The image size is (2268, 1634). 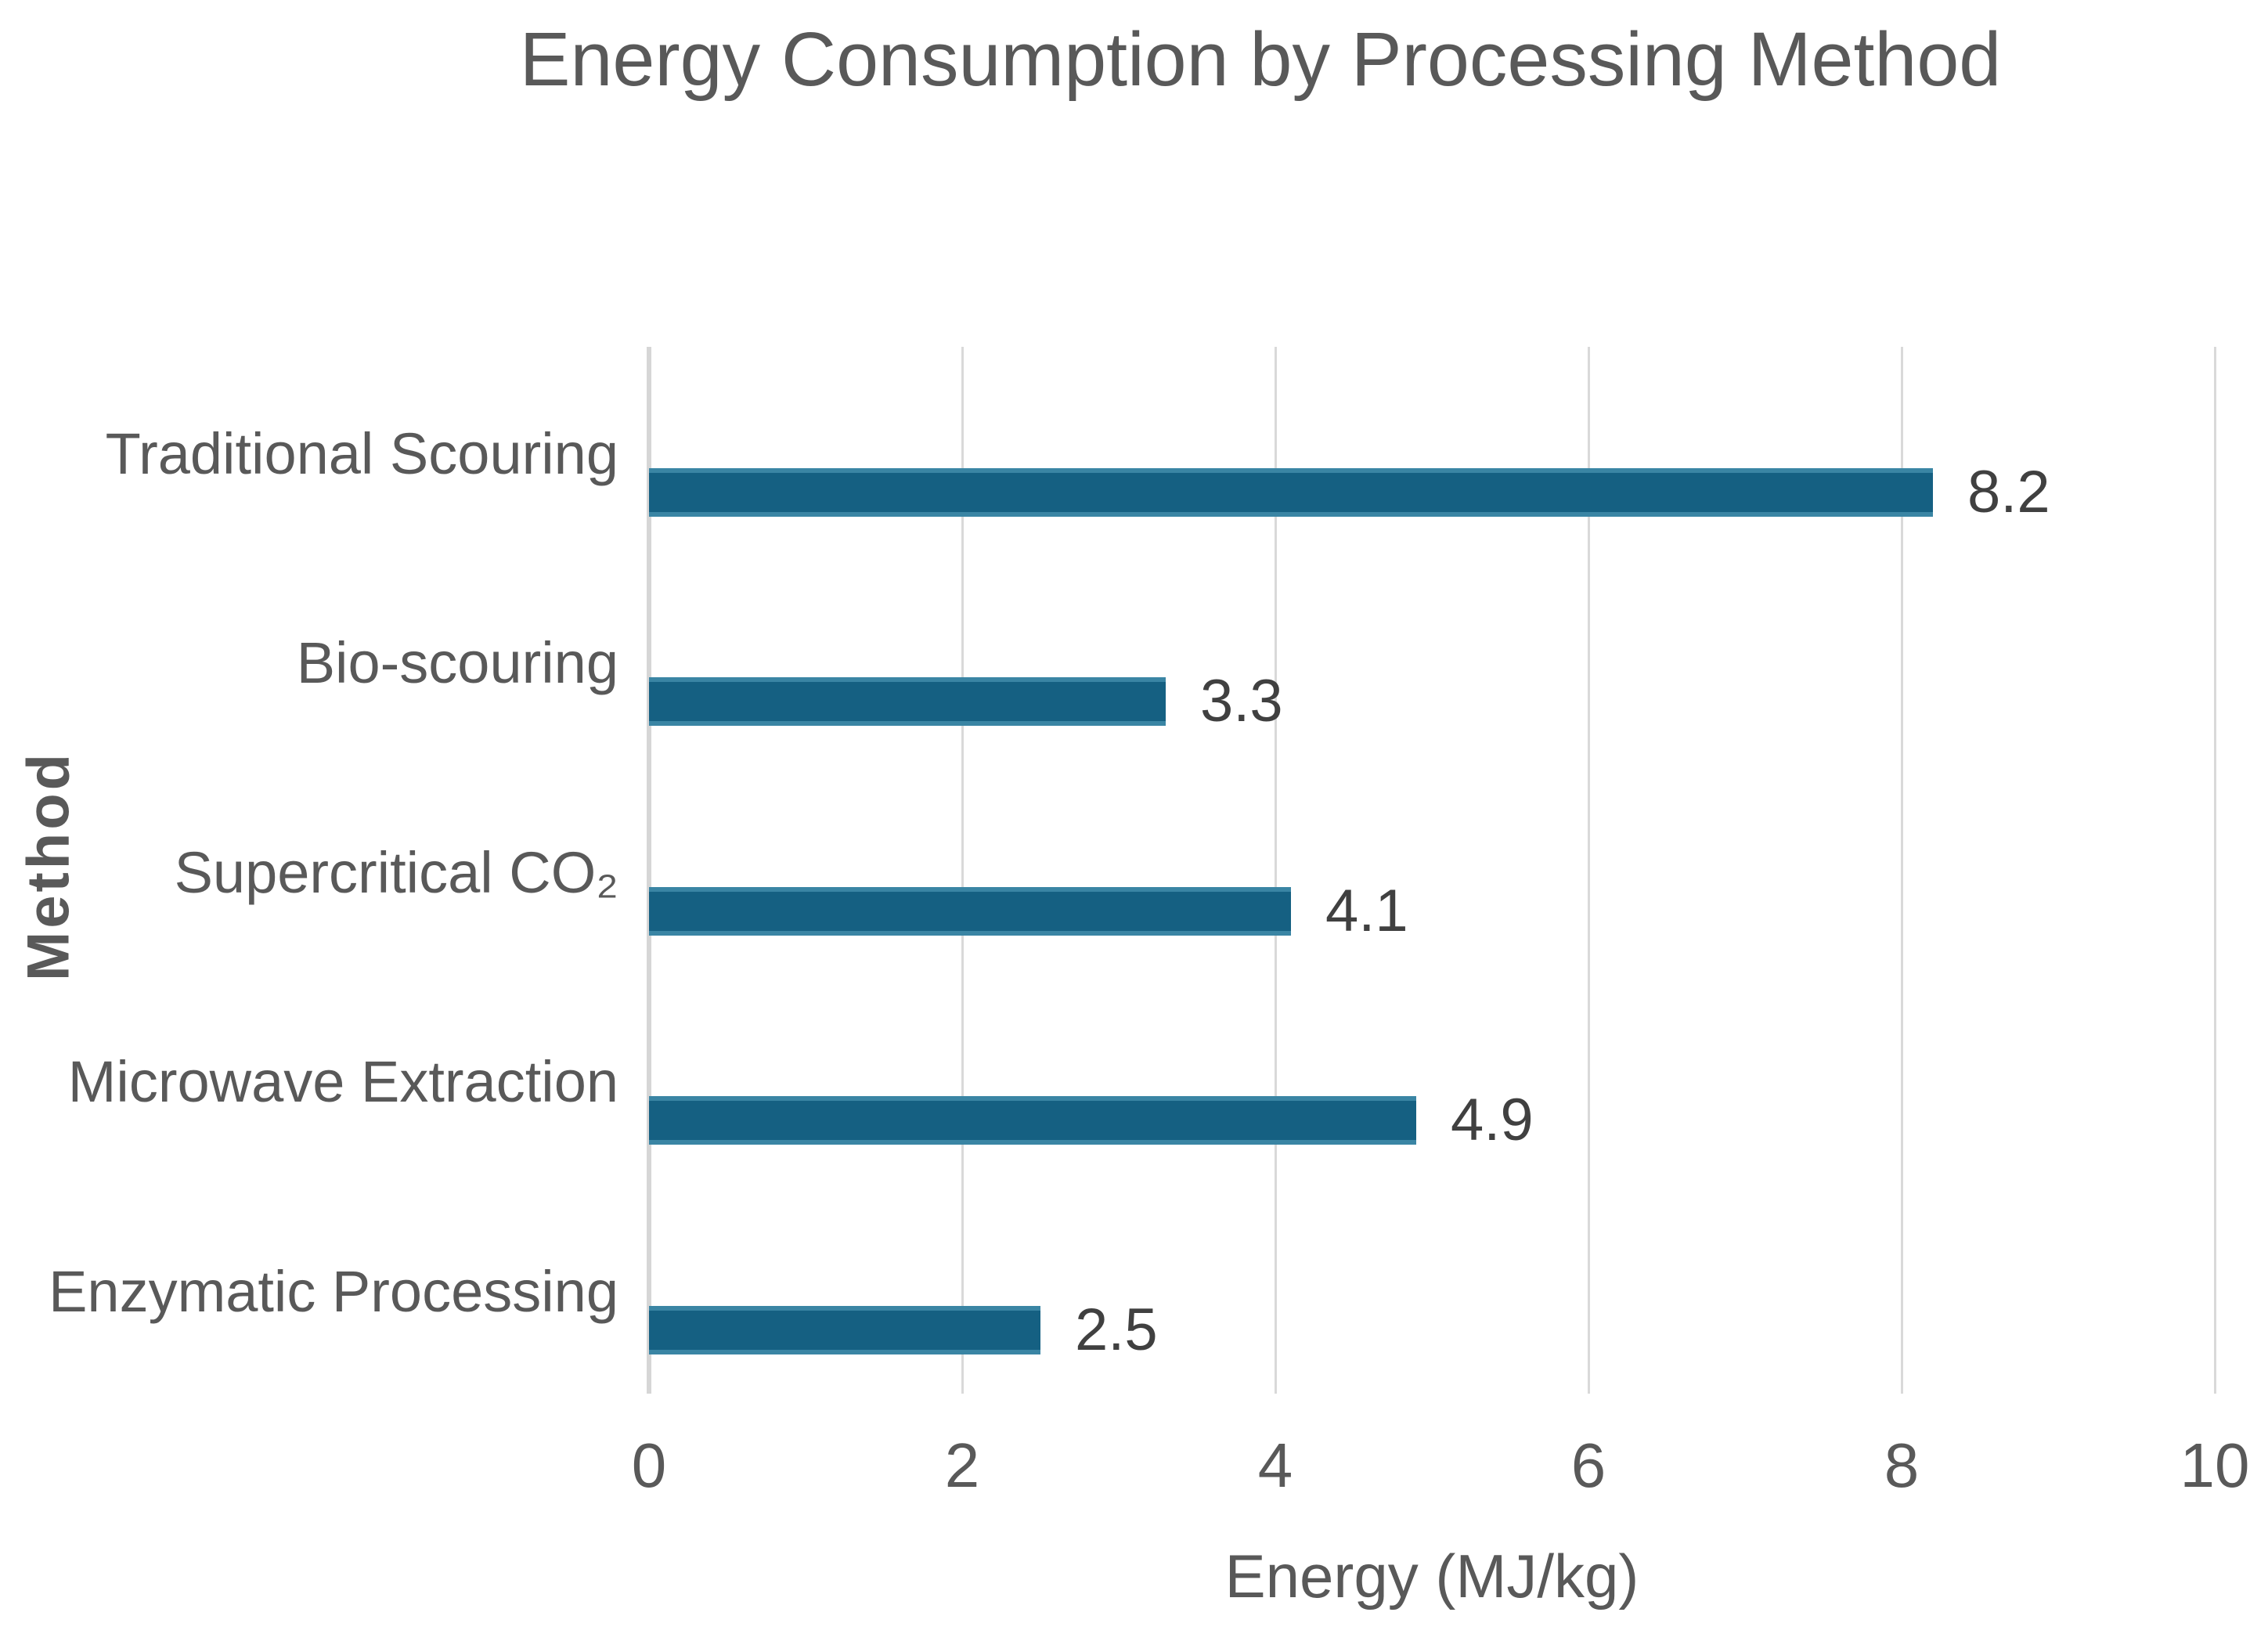 I want to click on bar-value-label: 3.3, so click(x=1242, y=701).